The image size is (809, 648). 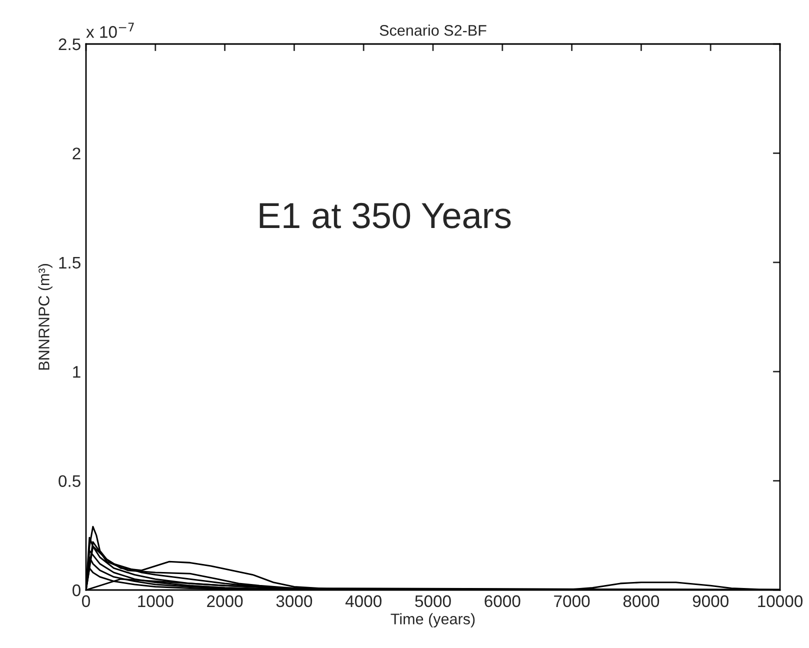 I want to click on x-tick-label: 2000, so click(x=225, y=601).